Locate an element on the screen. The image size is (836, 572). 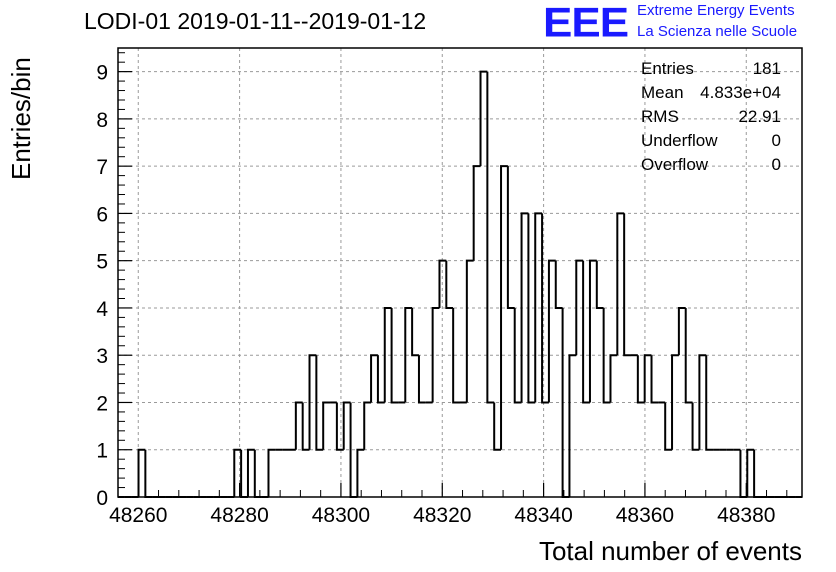
stat-row-entries: Entries 181 is located at coordinates (711, 72).